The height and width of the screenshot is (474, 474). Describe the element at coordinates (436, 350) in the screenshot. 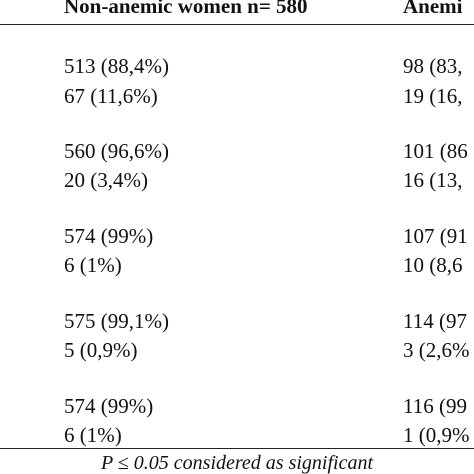

I see `table-cell: 3 (2,6%` at that location.